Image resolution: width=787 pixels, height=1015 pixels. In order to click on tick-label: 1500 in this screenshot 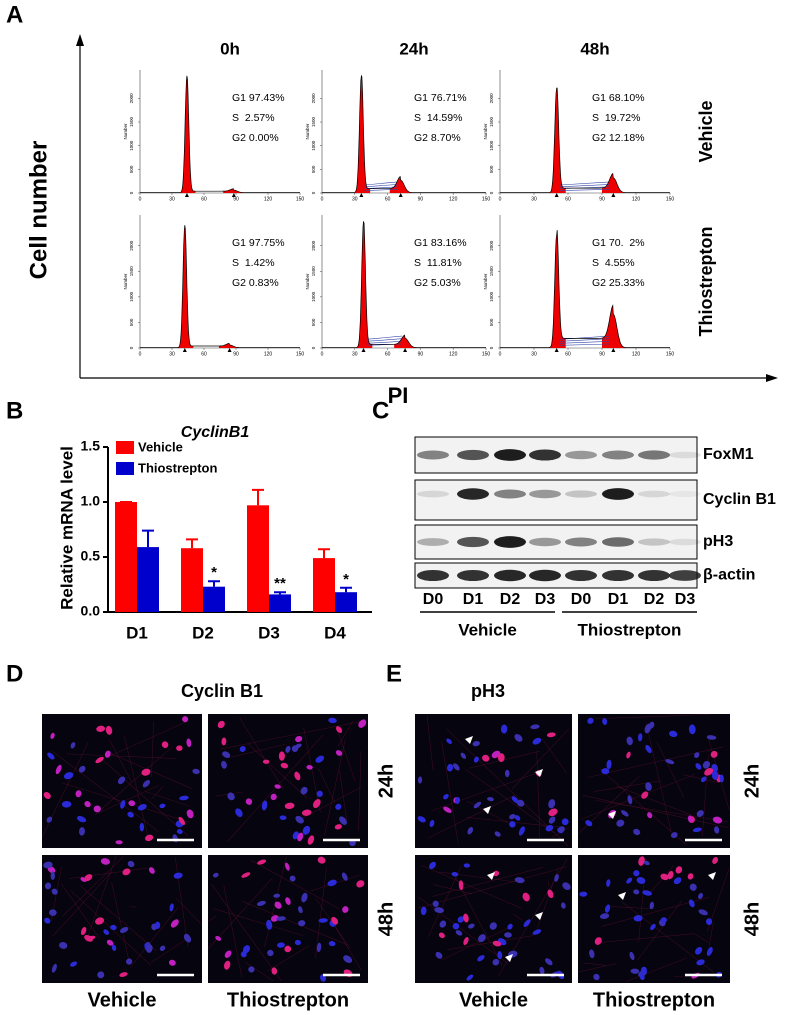, I will do `click(313, 122)`.